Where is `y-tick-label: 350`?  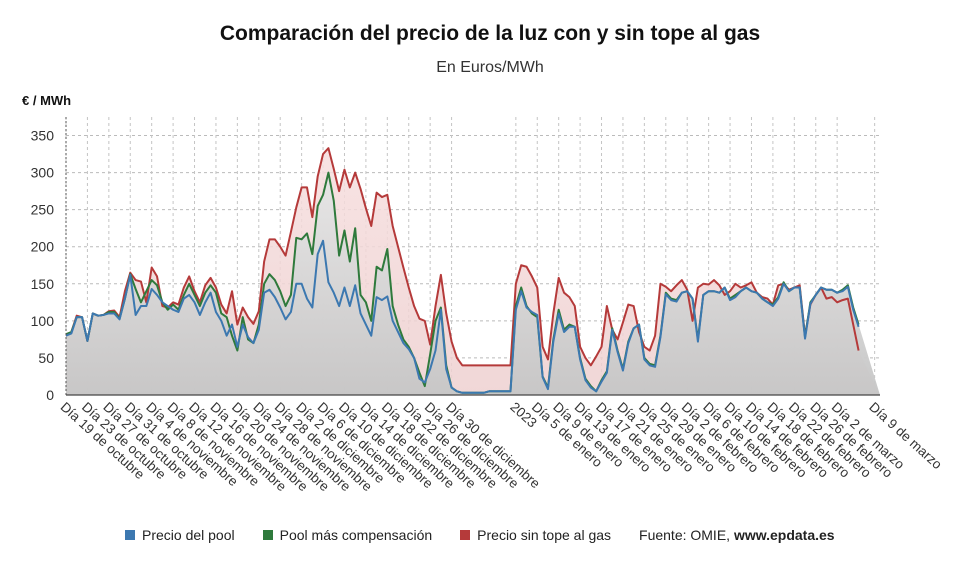
y-tick-label: 350 is located at coordinates (43, 136).